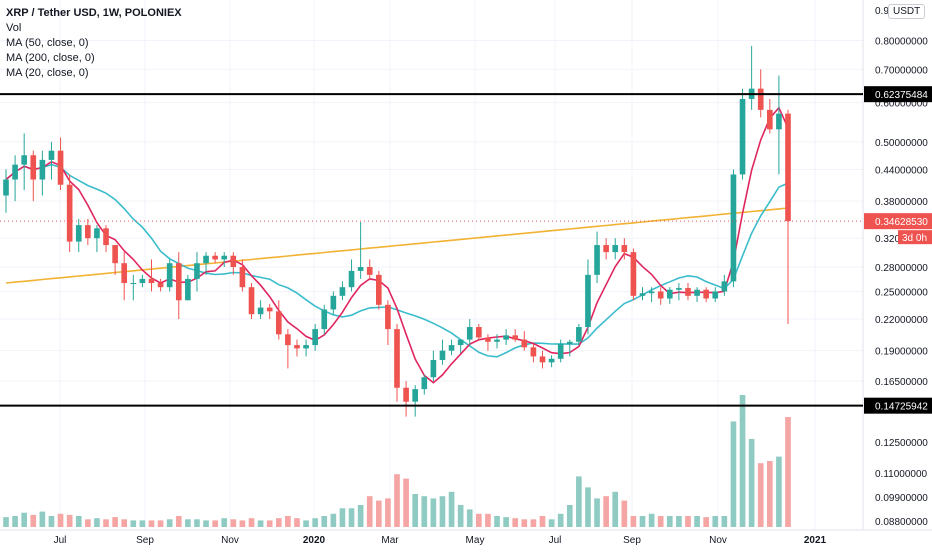 This screenshot has width=932, height=555. I want to click on price-tick-label: 0.44000000, so click(901, 170).